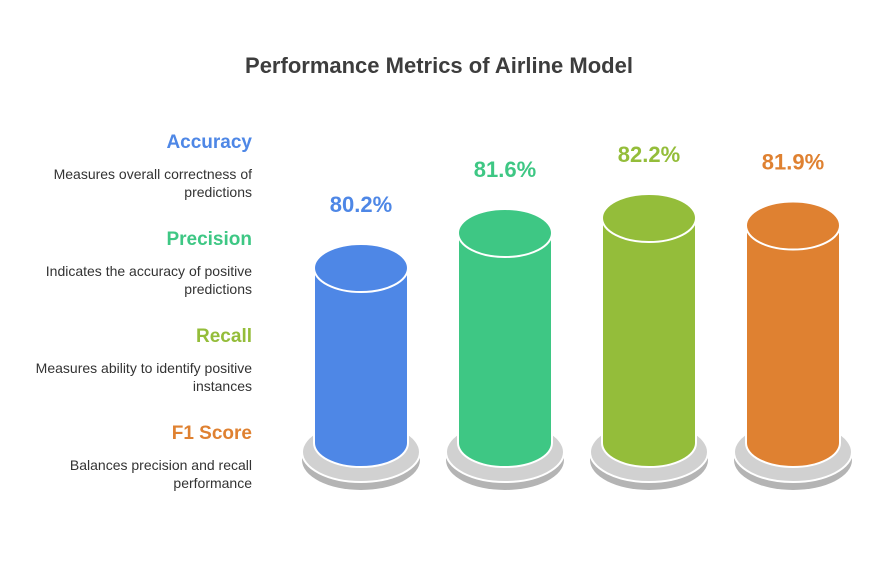 The image size is (878, 566). What do you see at coordinates (505, 169) in the screenshot?
I see `value-label: 81.6%` at bounding box center [505, 169].